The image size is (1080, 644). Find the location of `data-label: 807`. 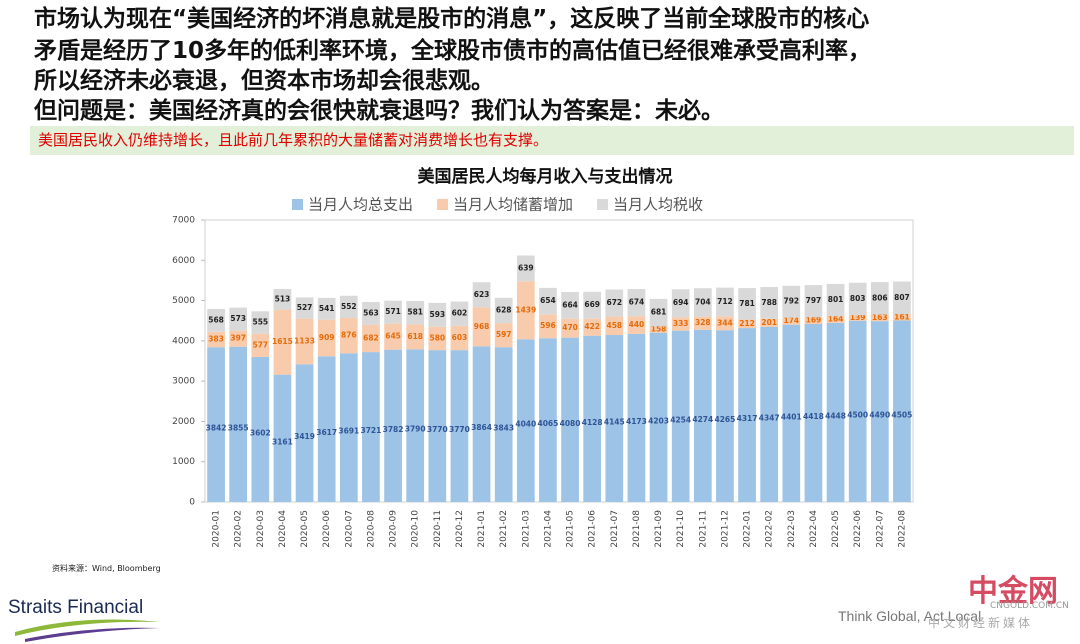

data-label: 807 is located at coordinates (902, 297).